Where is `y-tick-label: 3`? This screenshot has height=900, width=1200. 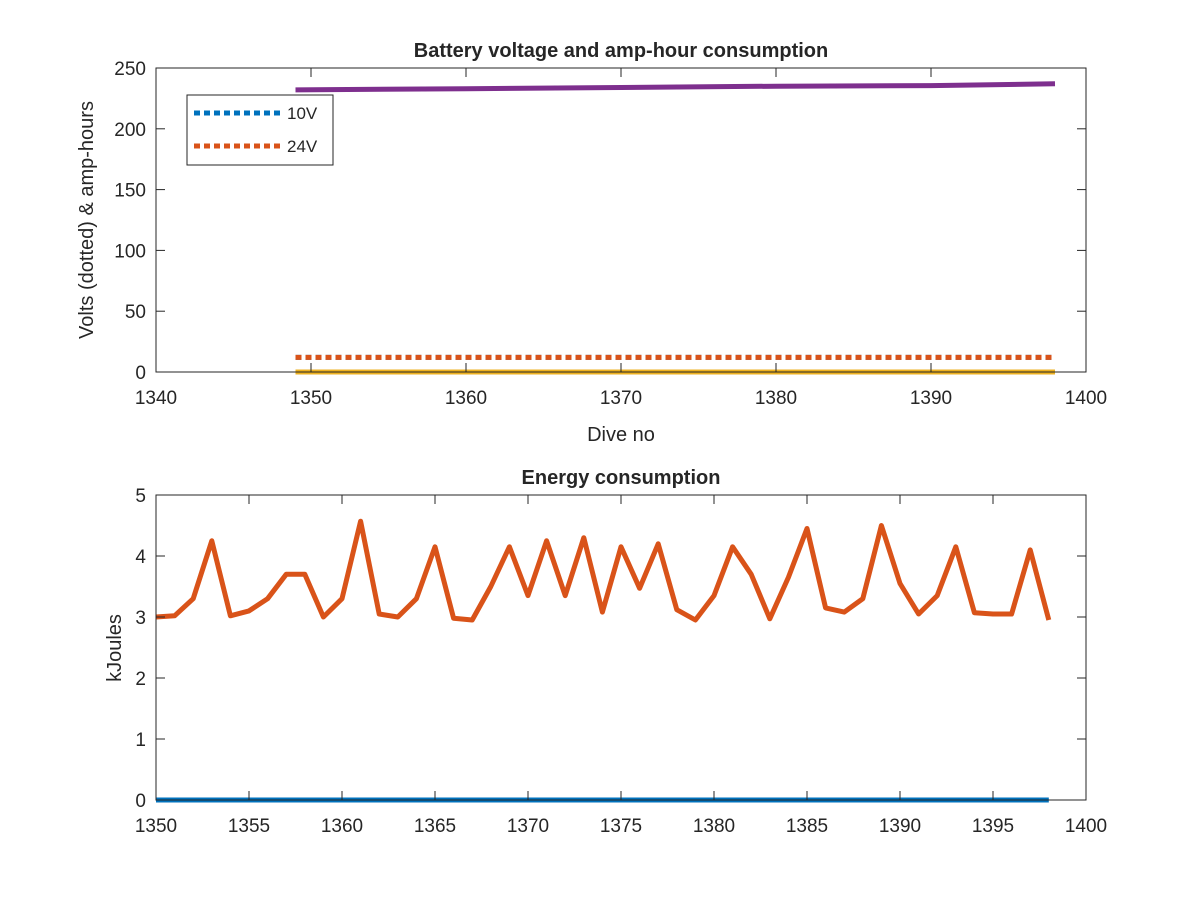
y-tick-label: 3 is located at coordinates (140, 618).